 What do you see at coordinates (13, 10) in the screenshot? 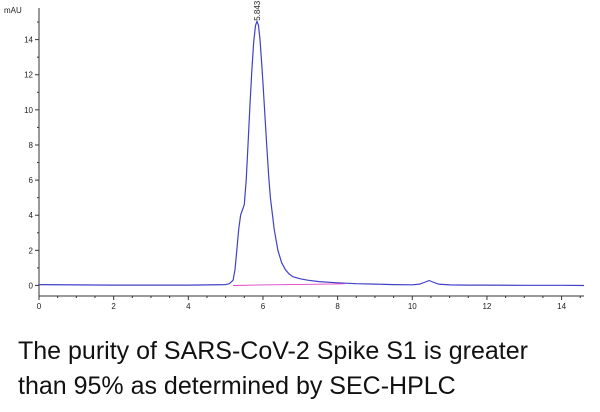
I see `y-unit-label: mAU` at bounding box center [13, 10].